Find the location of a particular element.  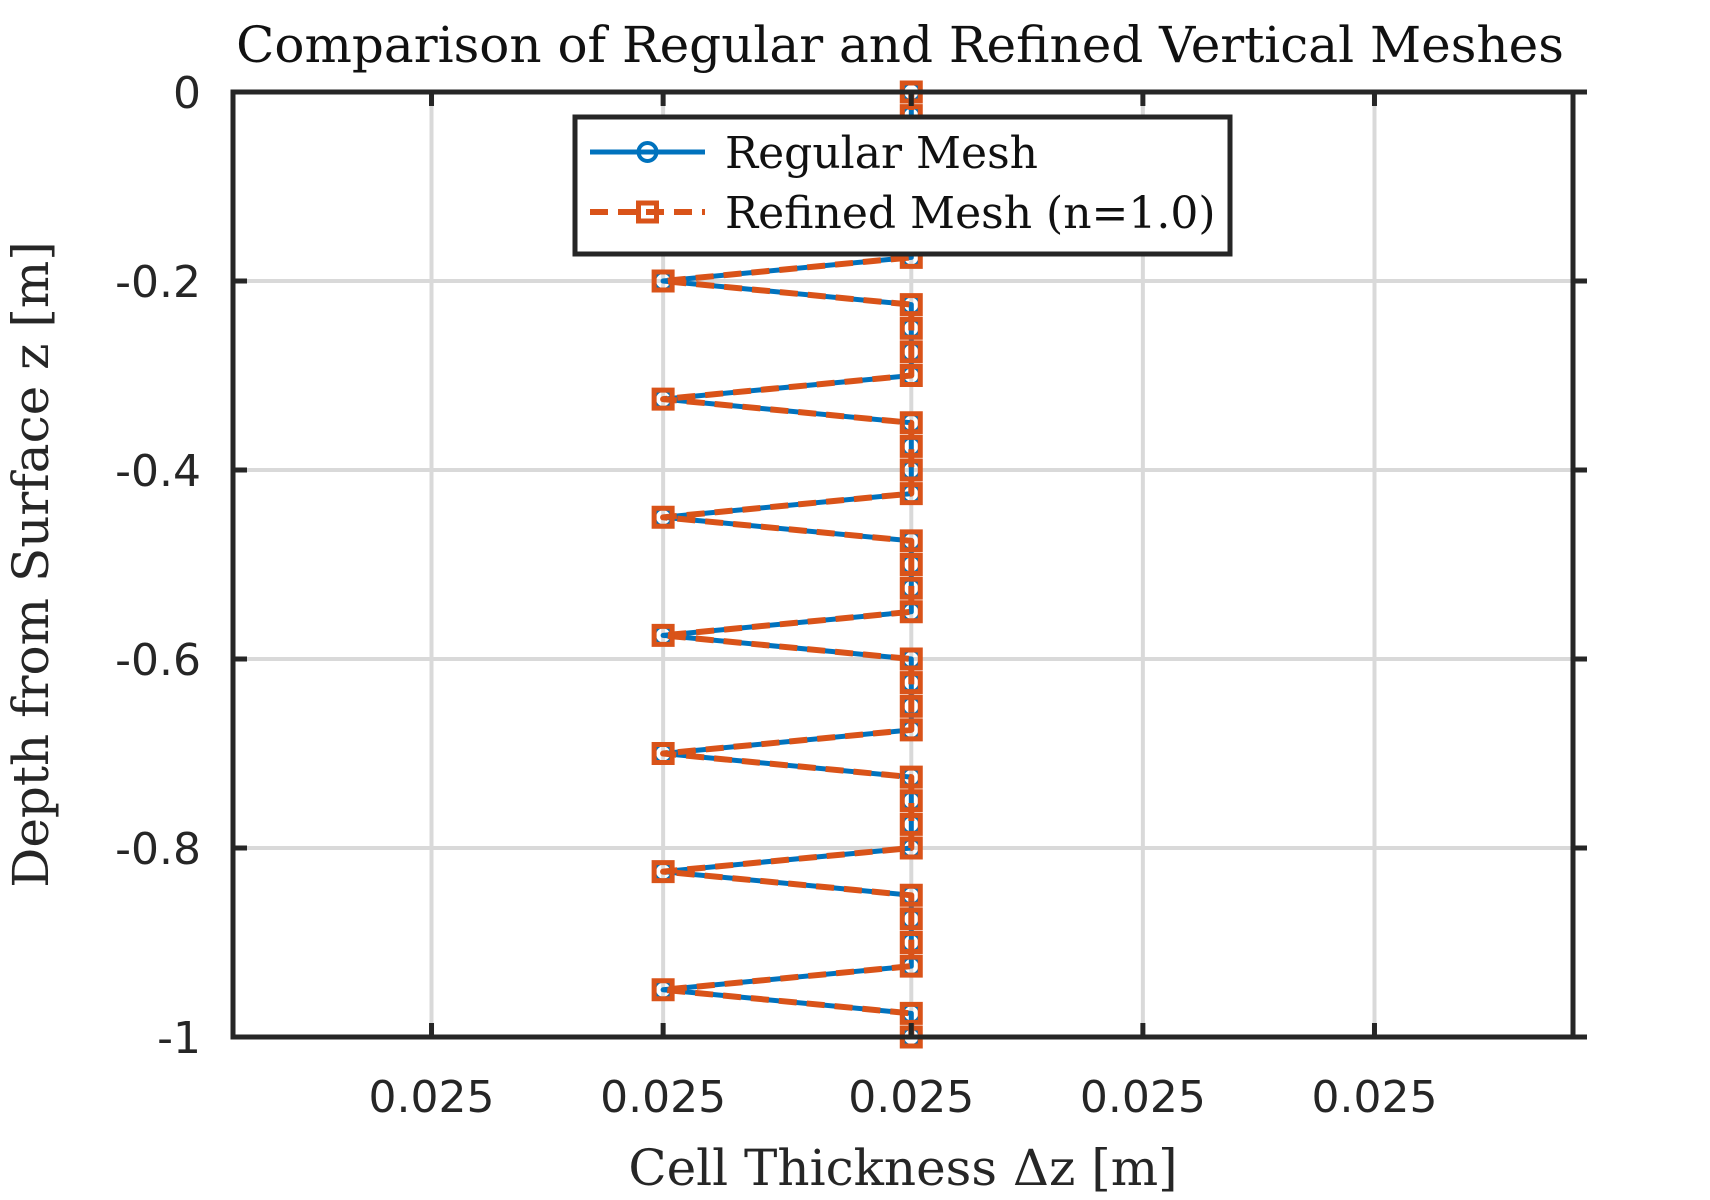

y-tick-label: -1 is located at coordinates (179, 1038).